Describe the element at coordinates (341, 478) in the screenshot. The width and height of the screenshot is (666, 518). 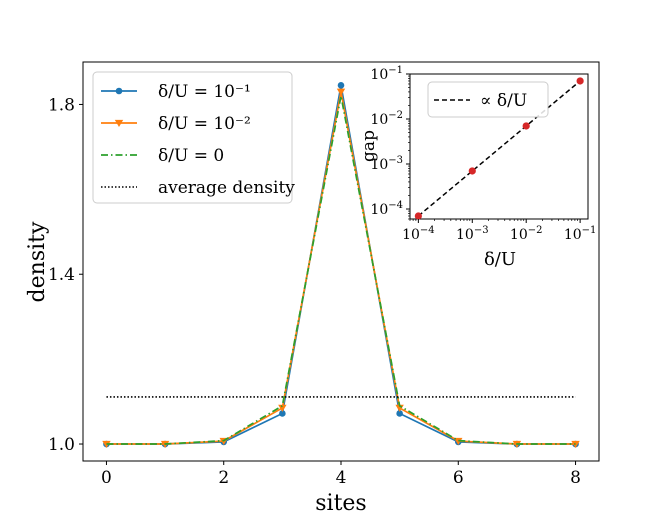
I see `main-xtick-label-2: 4` at that location.